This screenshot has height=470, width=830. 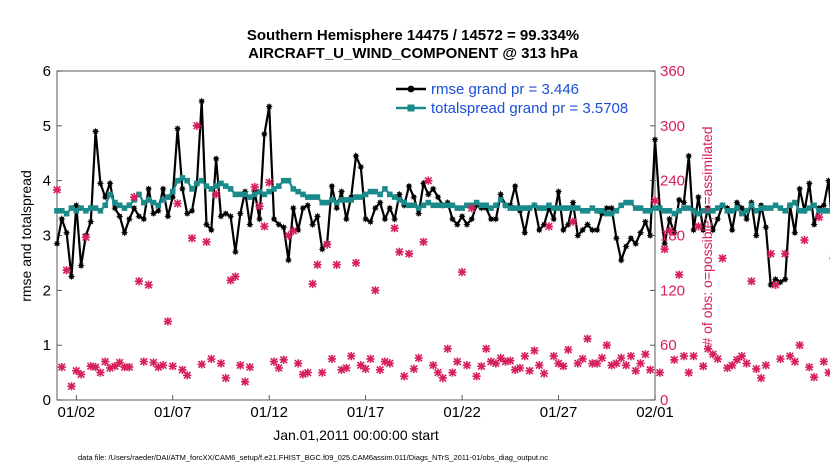 What do you see at coordinates (413, 53) in the screenshot?
I see `chart-subtitle: AIRCRAFT_U_WIND_COMPONENT @ 313 hPa` at bounding box center [413, 53].